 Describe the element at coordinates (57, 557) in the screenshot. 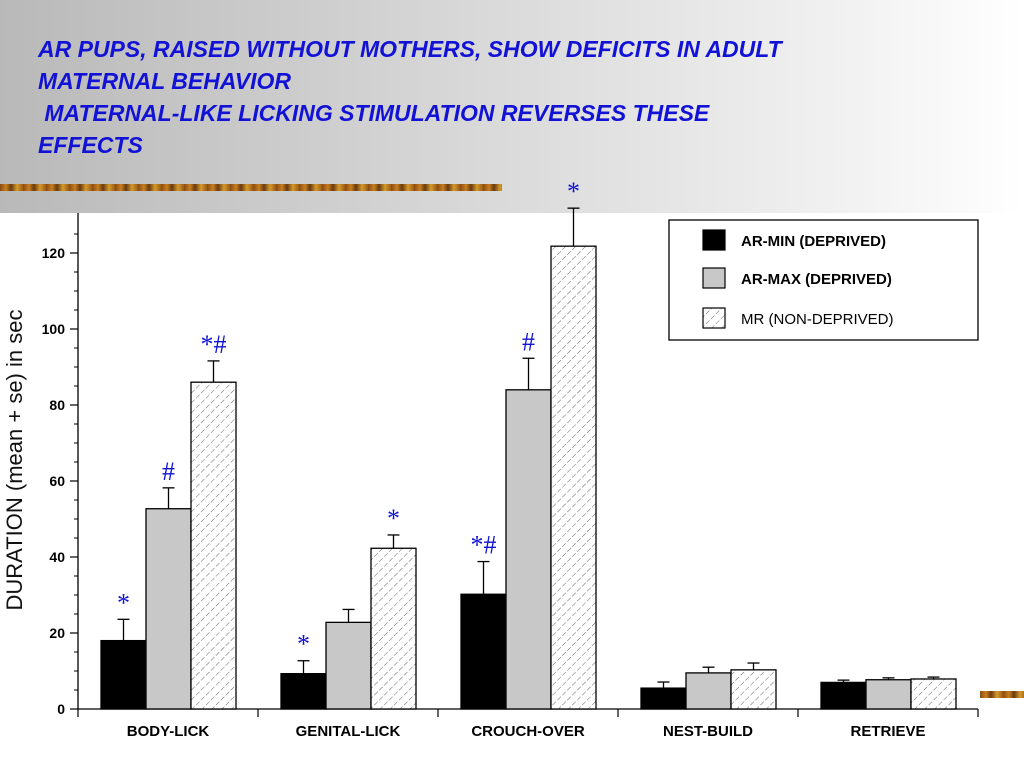

I see `y-tick-label: 40` at that location.